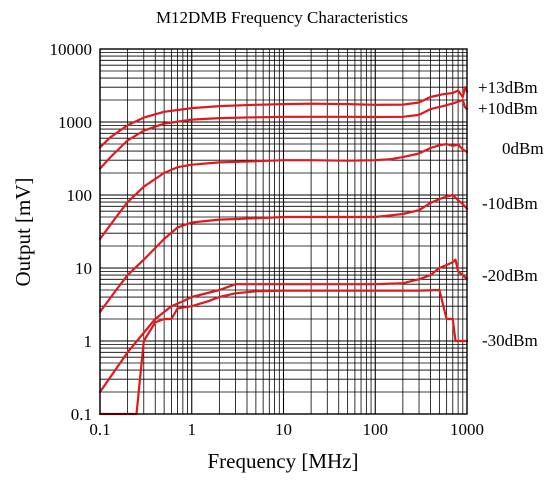 The height and width of the screenshot is (480, 560). I want to click on y-tick-label: 0.1, so click(81, 414).